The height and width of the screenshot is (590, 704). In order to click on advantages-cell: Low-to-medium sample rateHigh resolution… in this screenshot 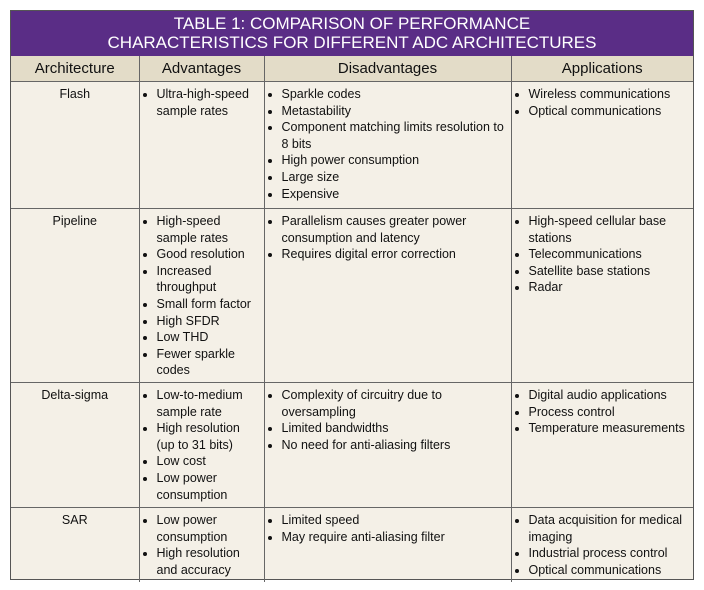, I will do `click(201, 445)`.